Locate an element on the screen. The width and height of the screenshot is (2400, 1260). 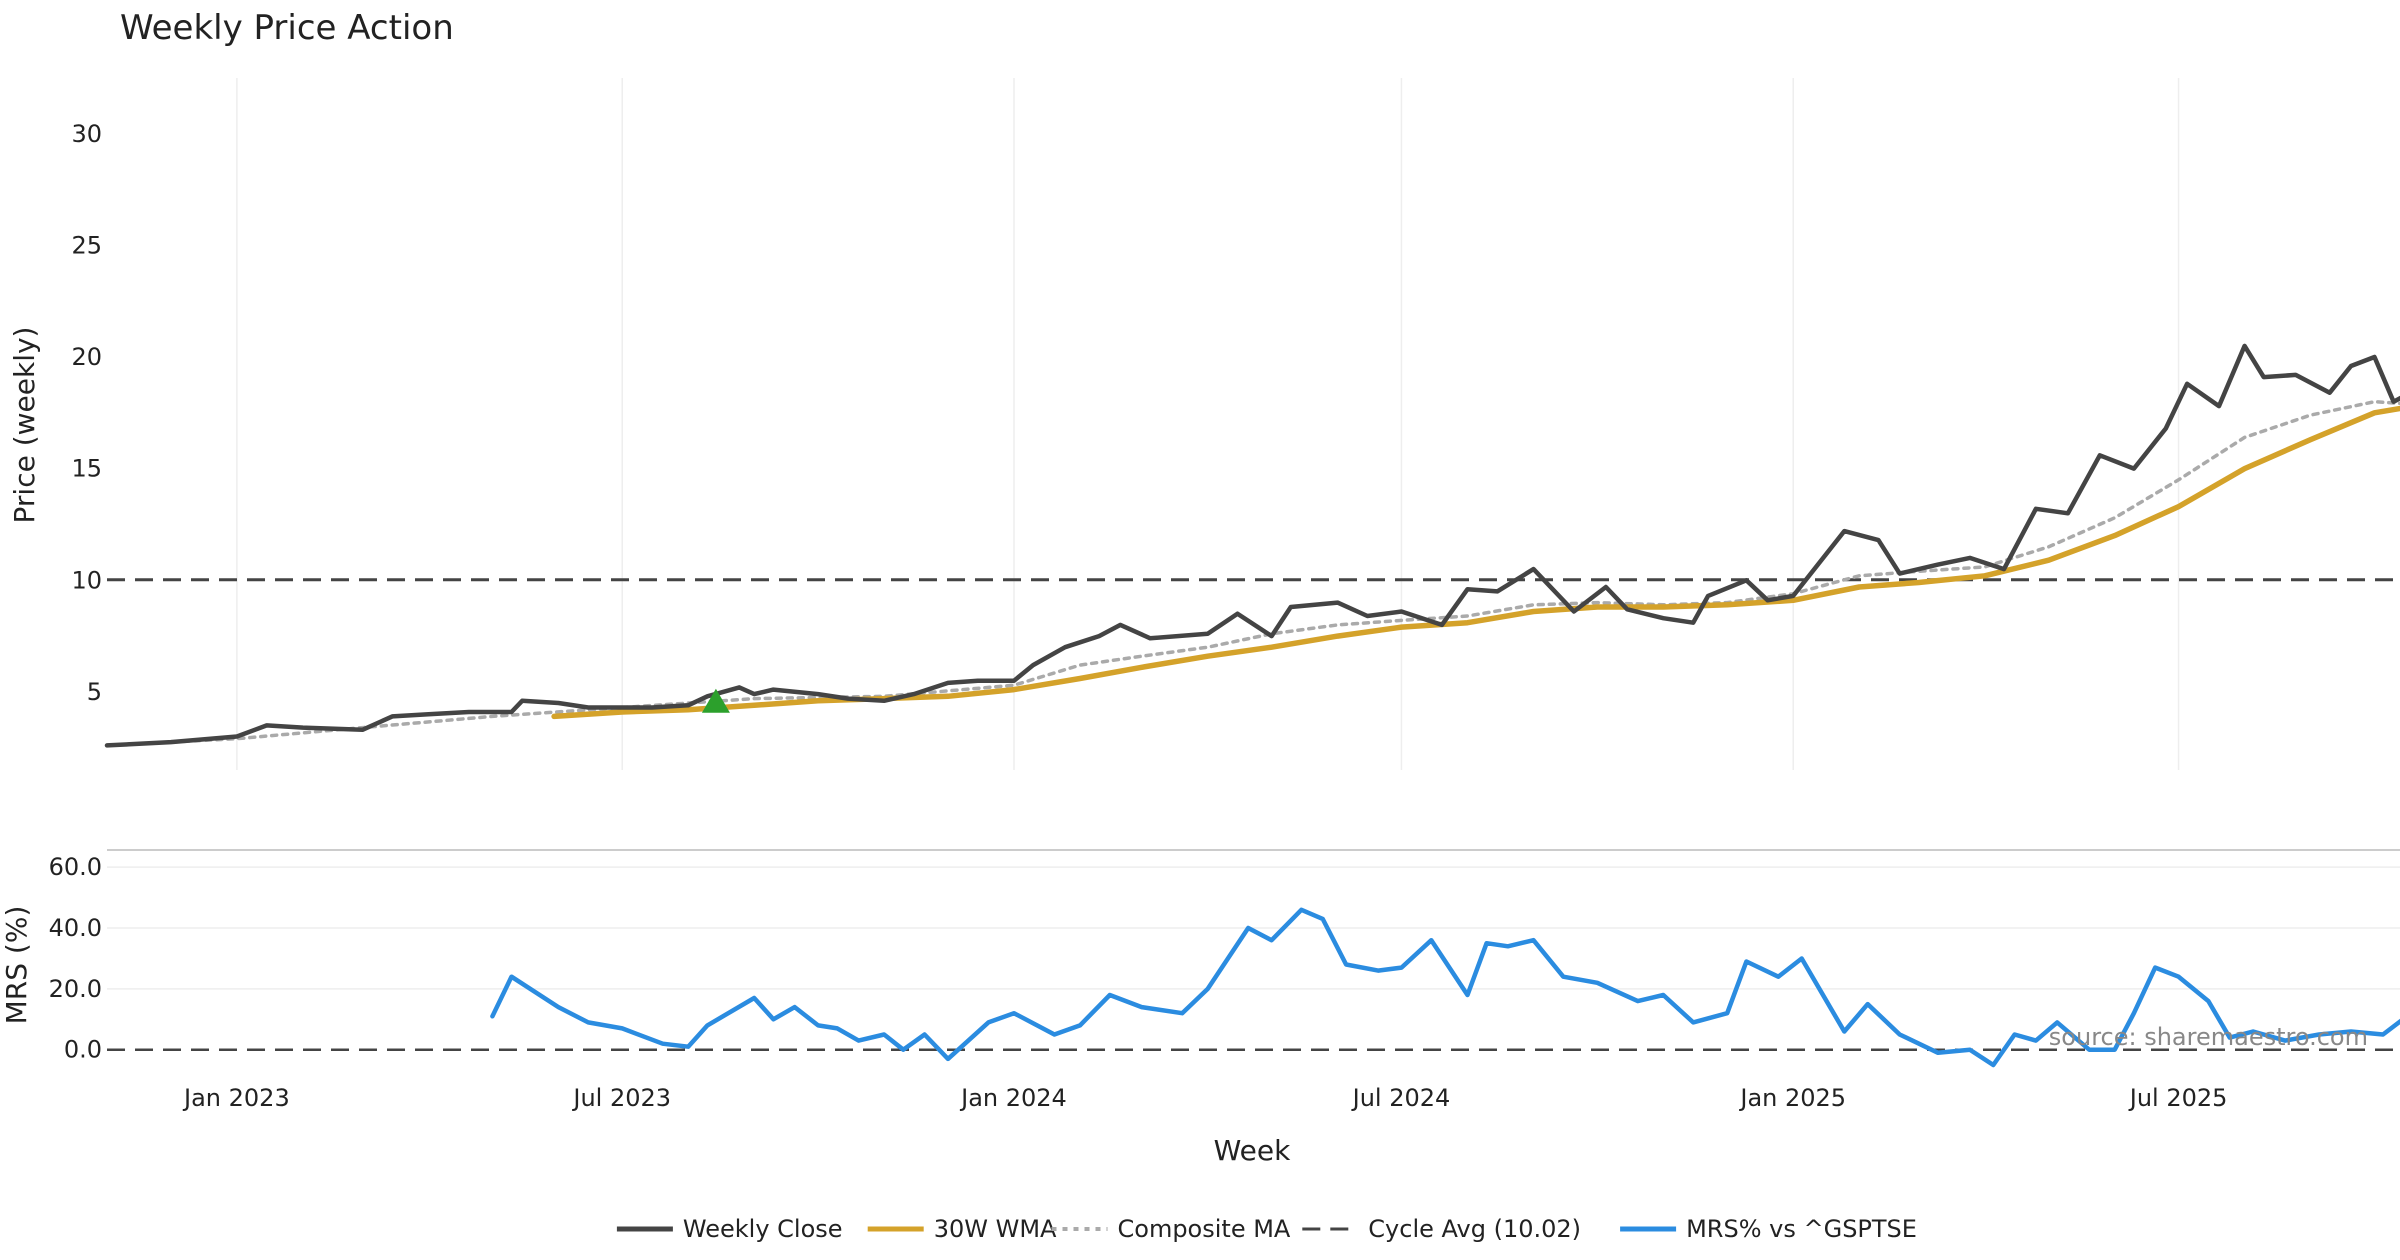
signal-marker is located at coordinates (715, 700).